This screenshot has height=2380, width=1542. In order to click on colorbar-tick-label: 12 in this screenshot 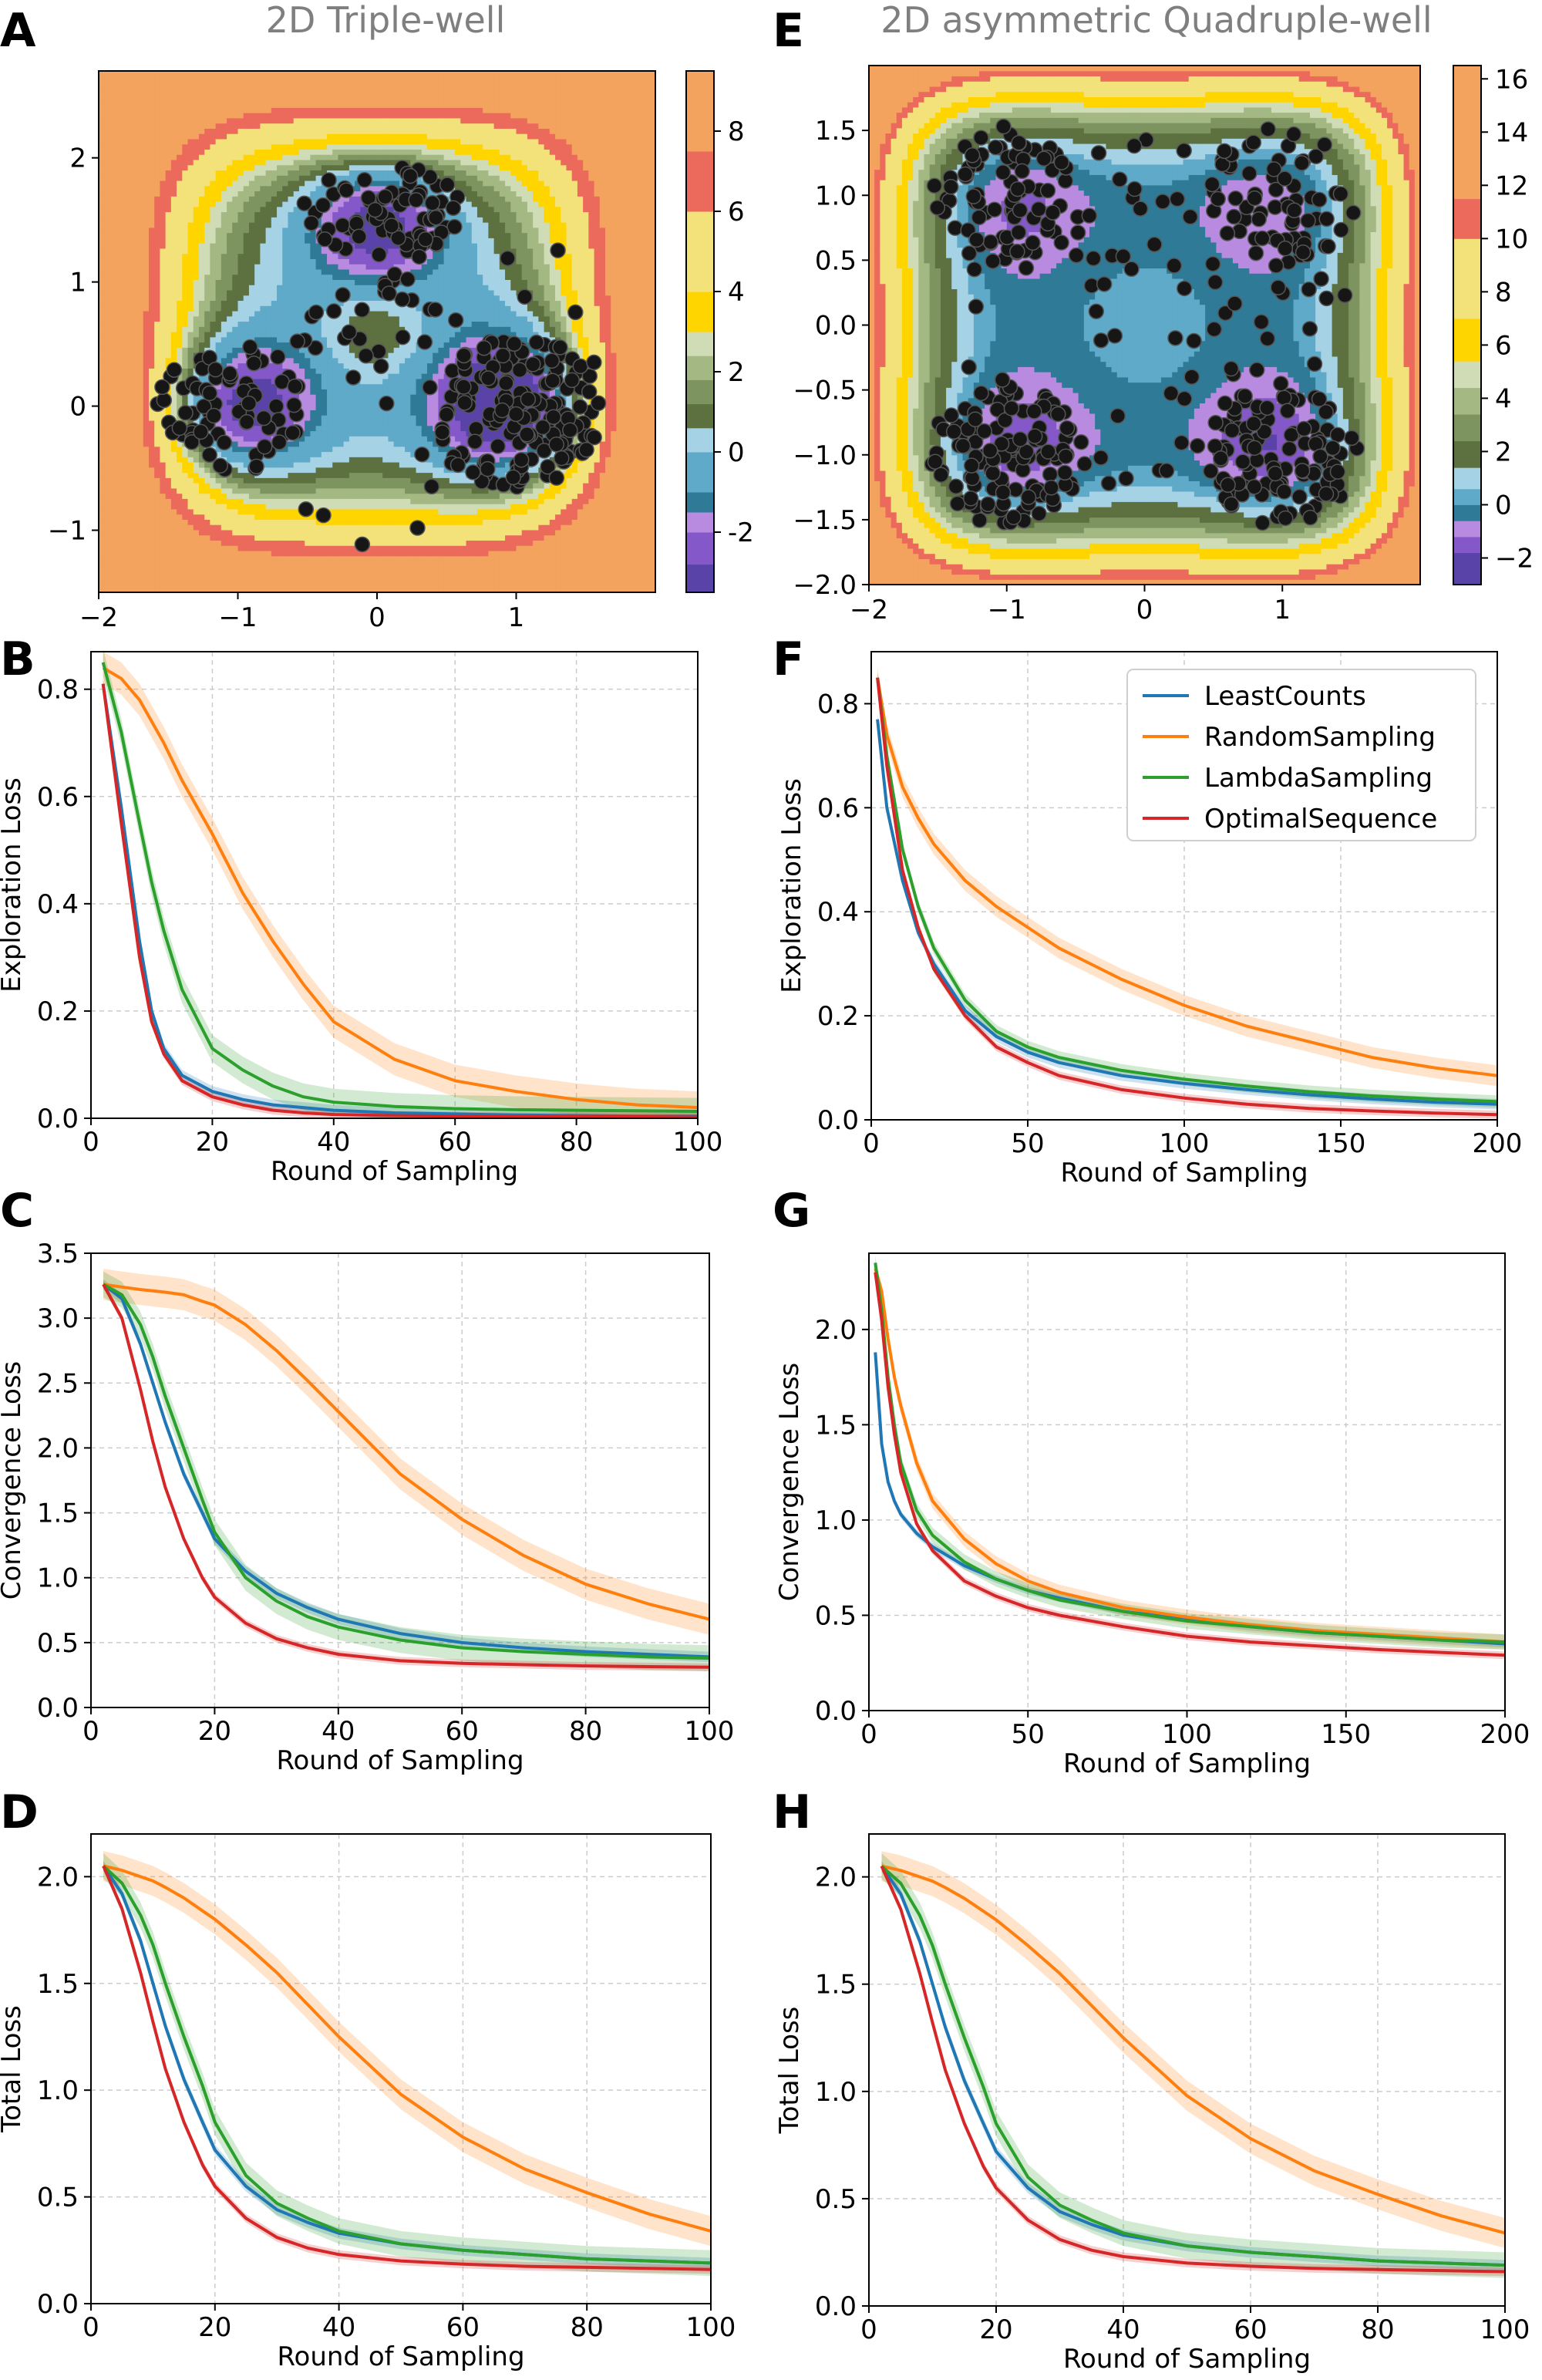, I will do `click(1511, 186)`.